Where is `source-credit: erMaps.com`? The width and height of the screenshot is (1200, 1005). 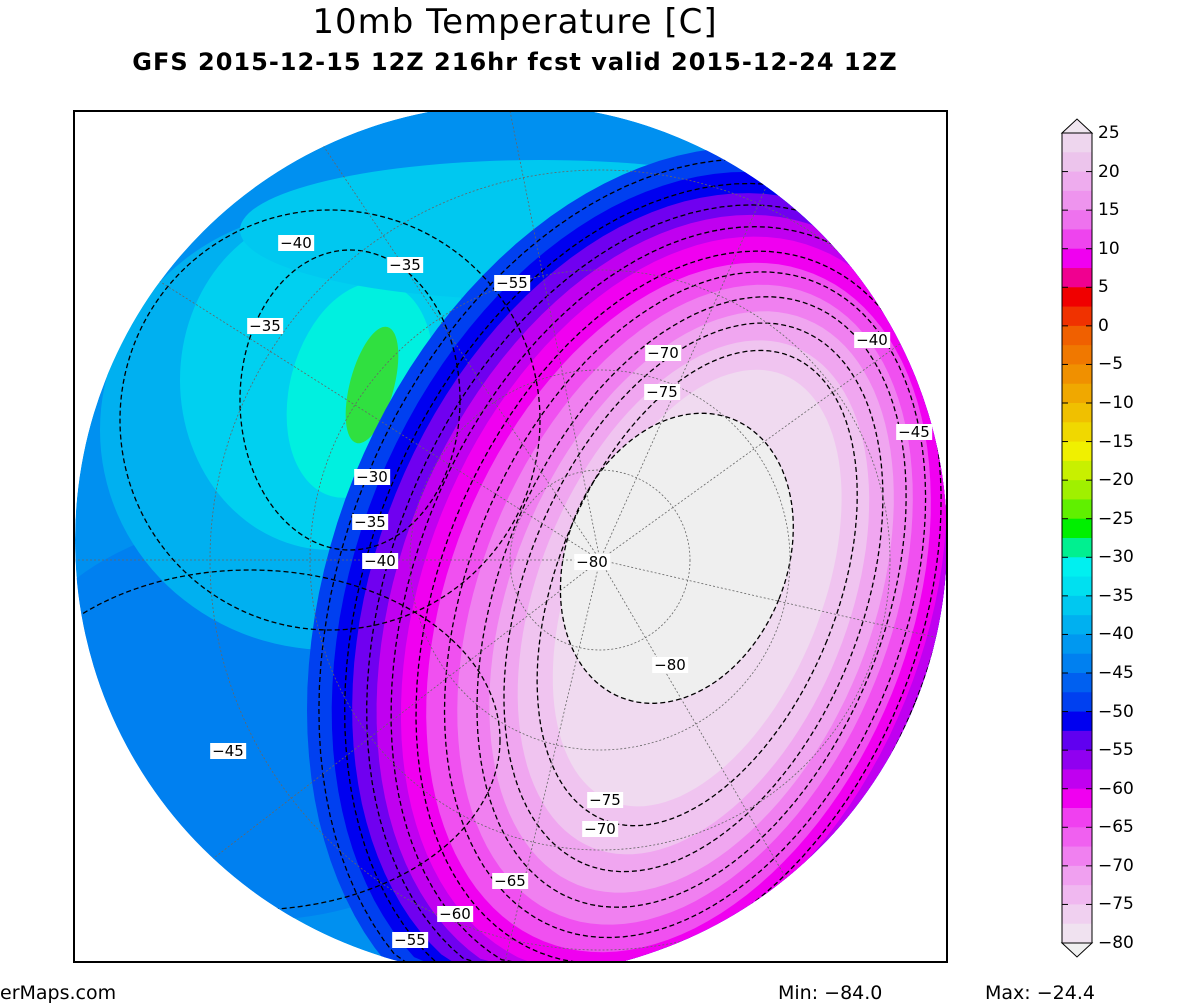
source-credit: erMaps.com is located at coordinates (58, 993).